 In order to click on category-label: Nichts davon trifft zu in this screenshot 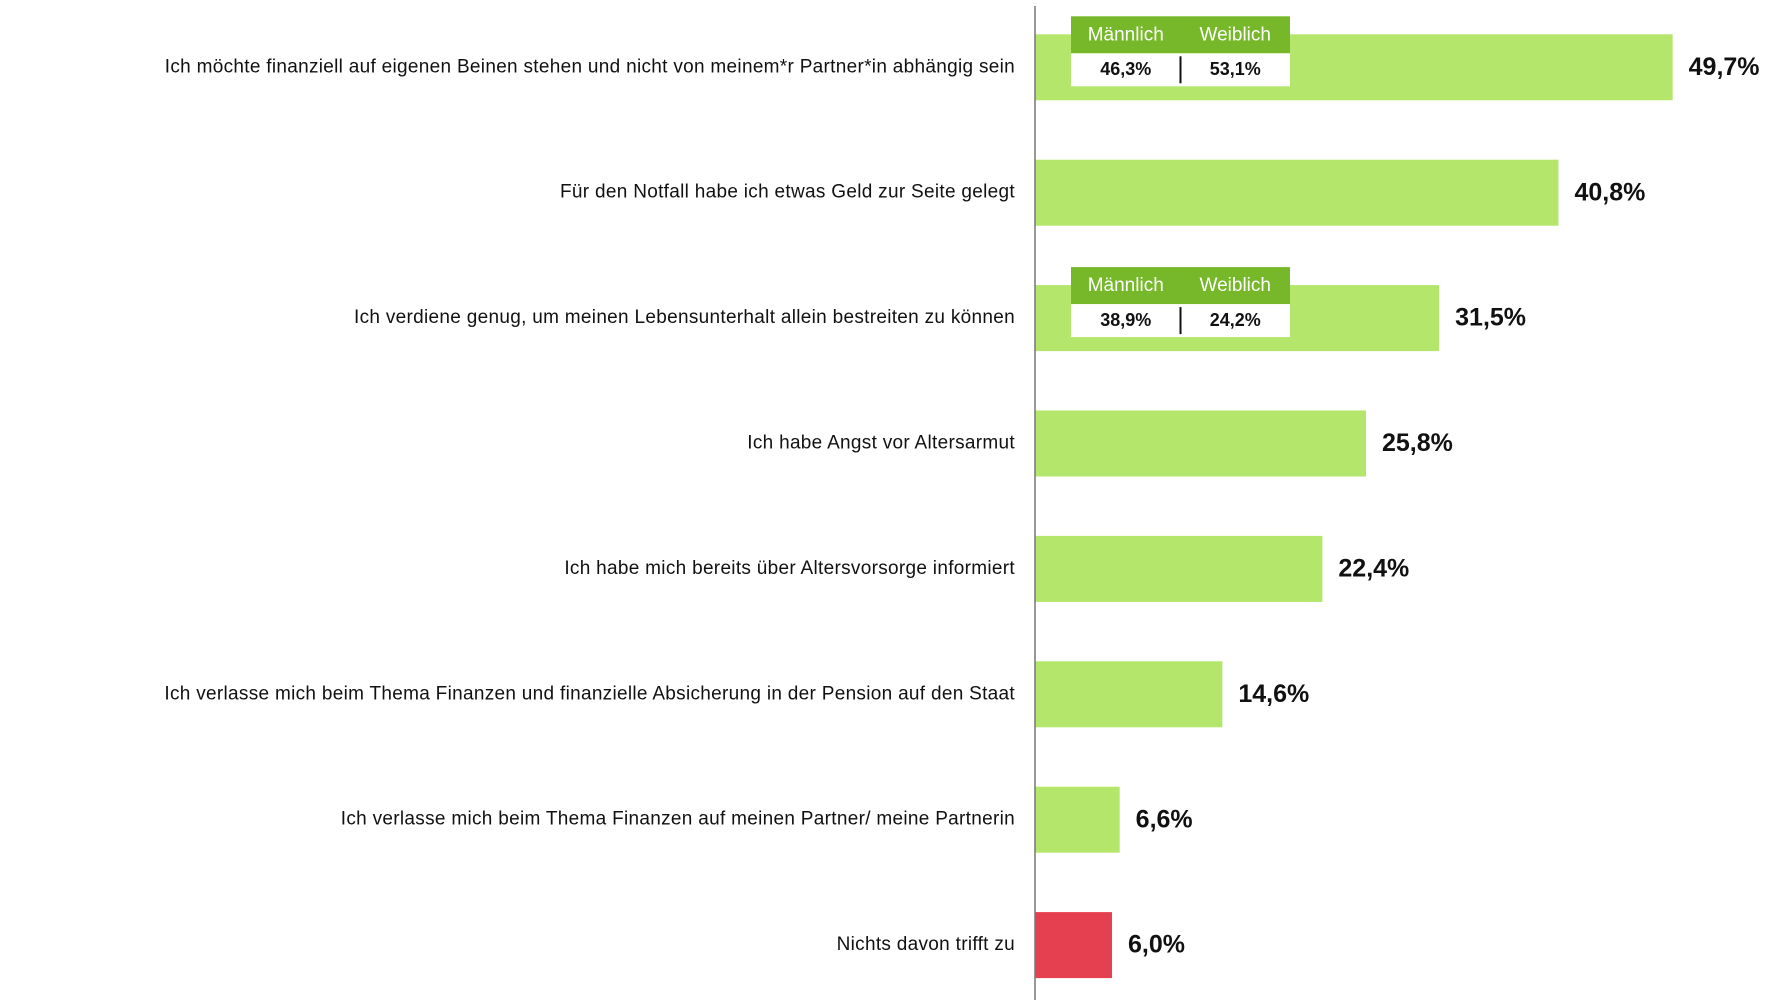, I will do `click(926, 944)`.